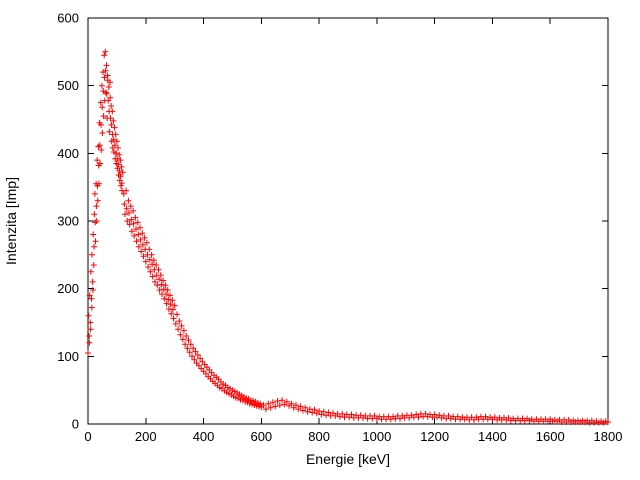  Describe the element at coordinates (68, 288) in the screenshot. I see `y-tick-label: 200` at that location.